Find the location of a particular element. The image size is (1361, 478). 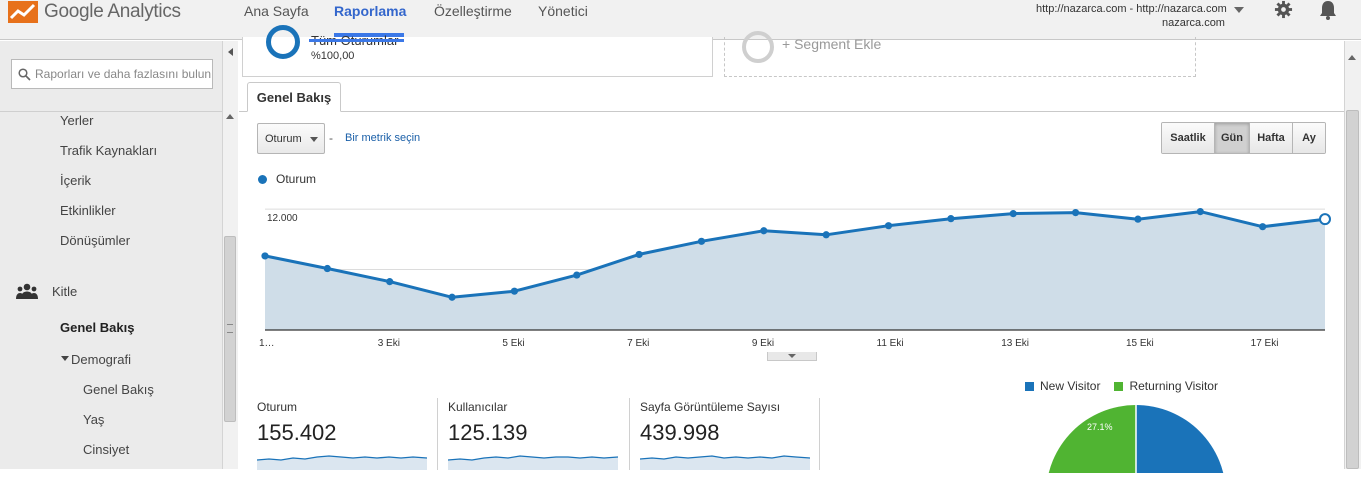

scorecard-value: 155.402 is located at coordinates (297, 432).